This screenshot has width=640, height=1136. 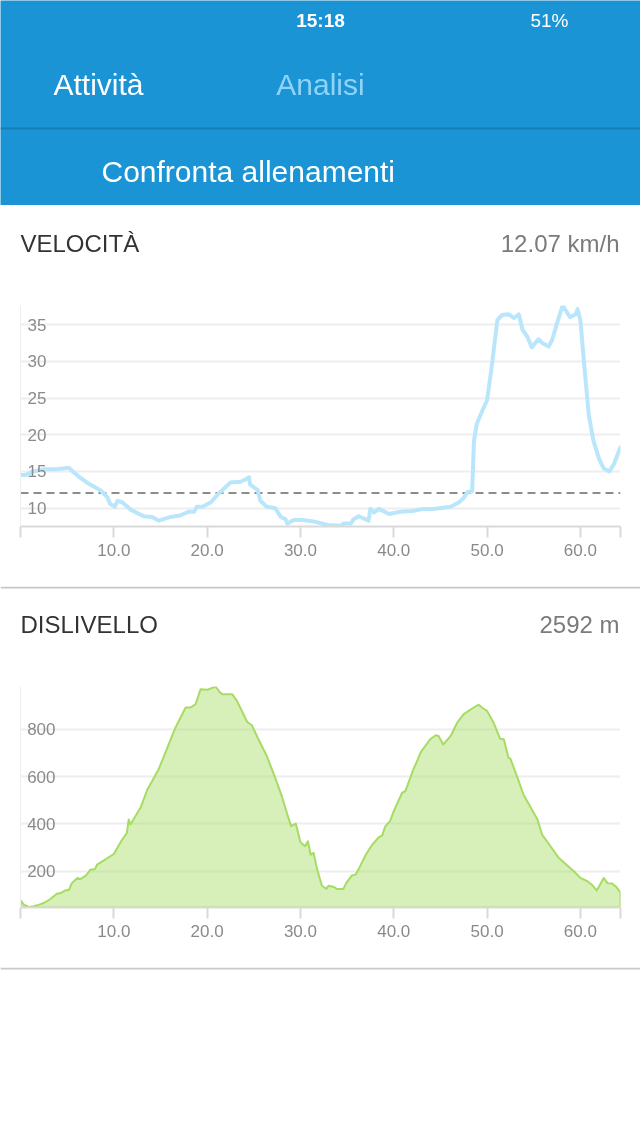 What do you see at coordinates (37, 399) in the screenshot?
I see `y-tick-label: 25` at bounding box center [37, 399].